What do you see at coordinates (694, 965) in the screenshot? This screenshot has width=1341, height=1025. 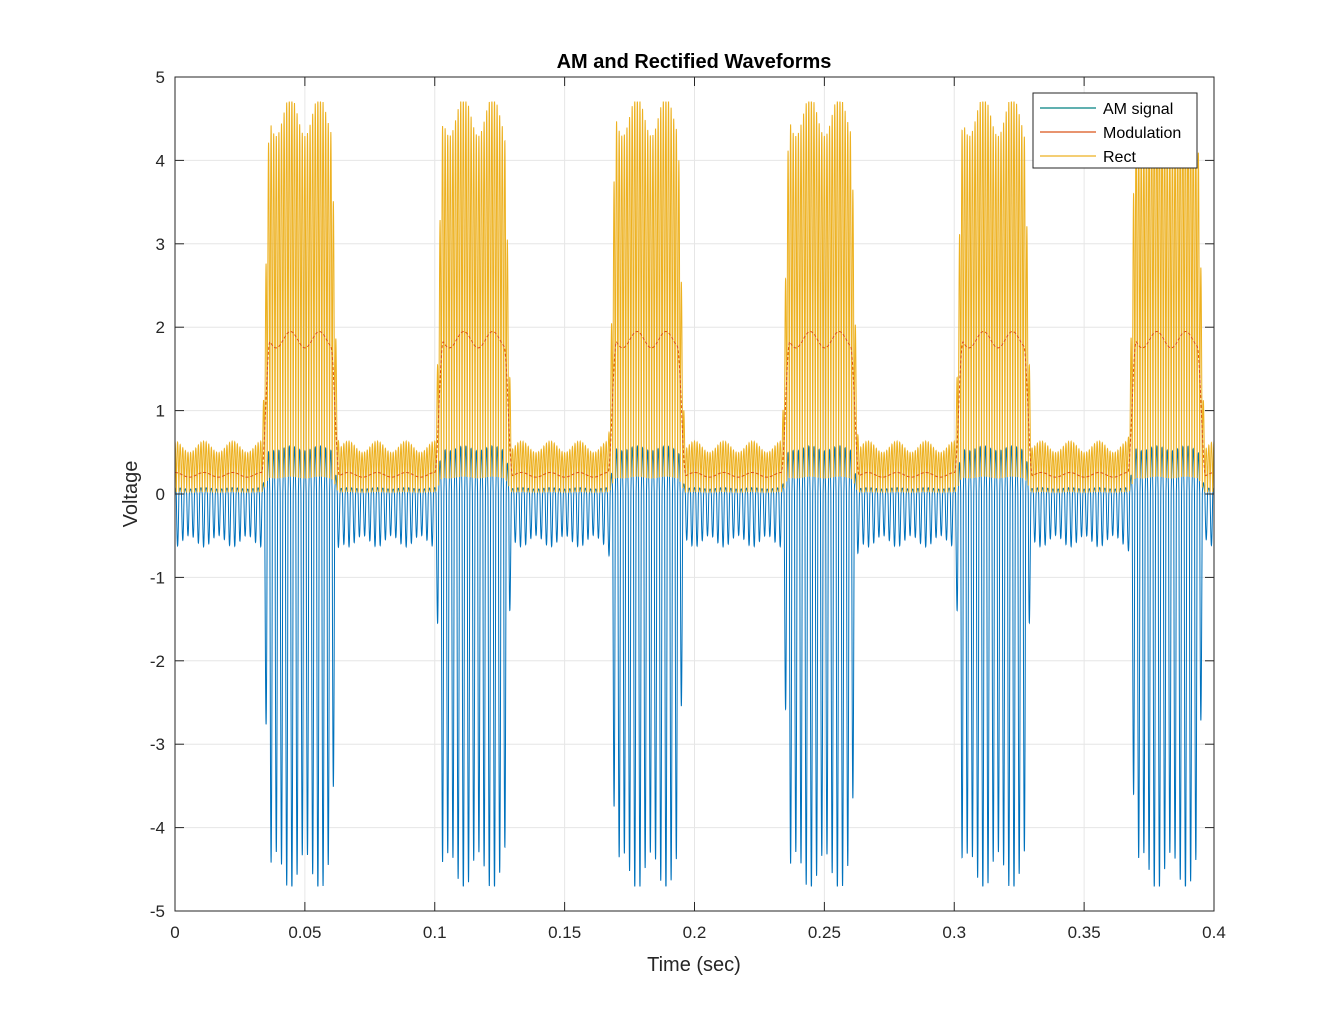 I see `x-axis-label: Time (sec)` at bounding box center [694, 965].